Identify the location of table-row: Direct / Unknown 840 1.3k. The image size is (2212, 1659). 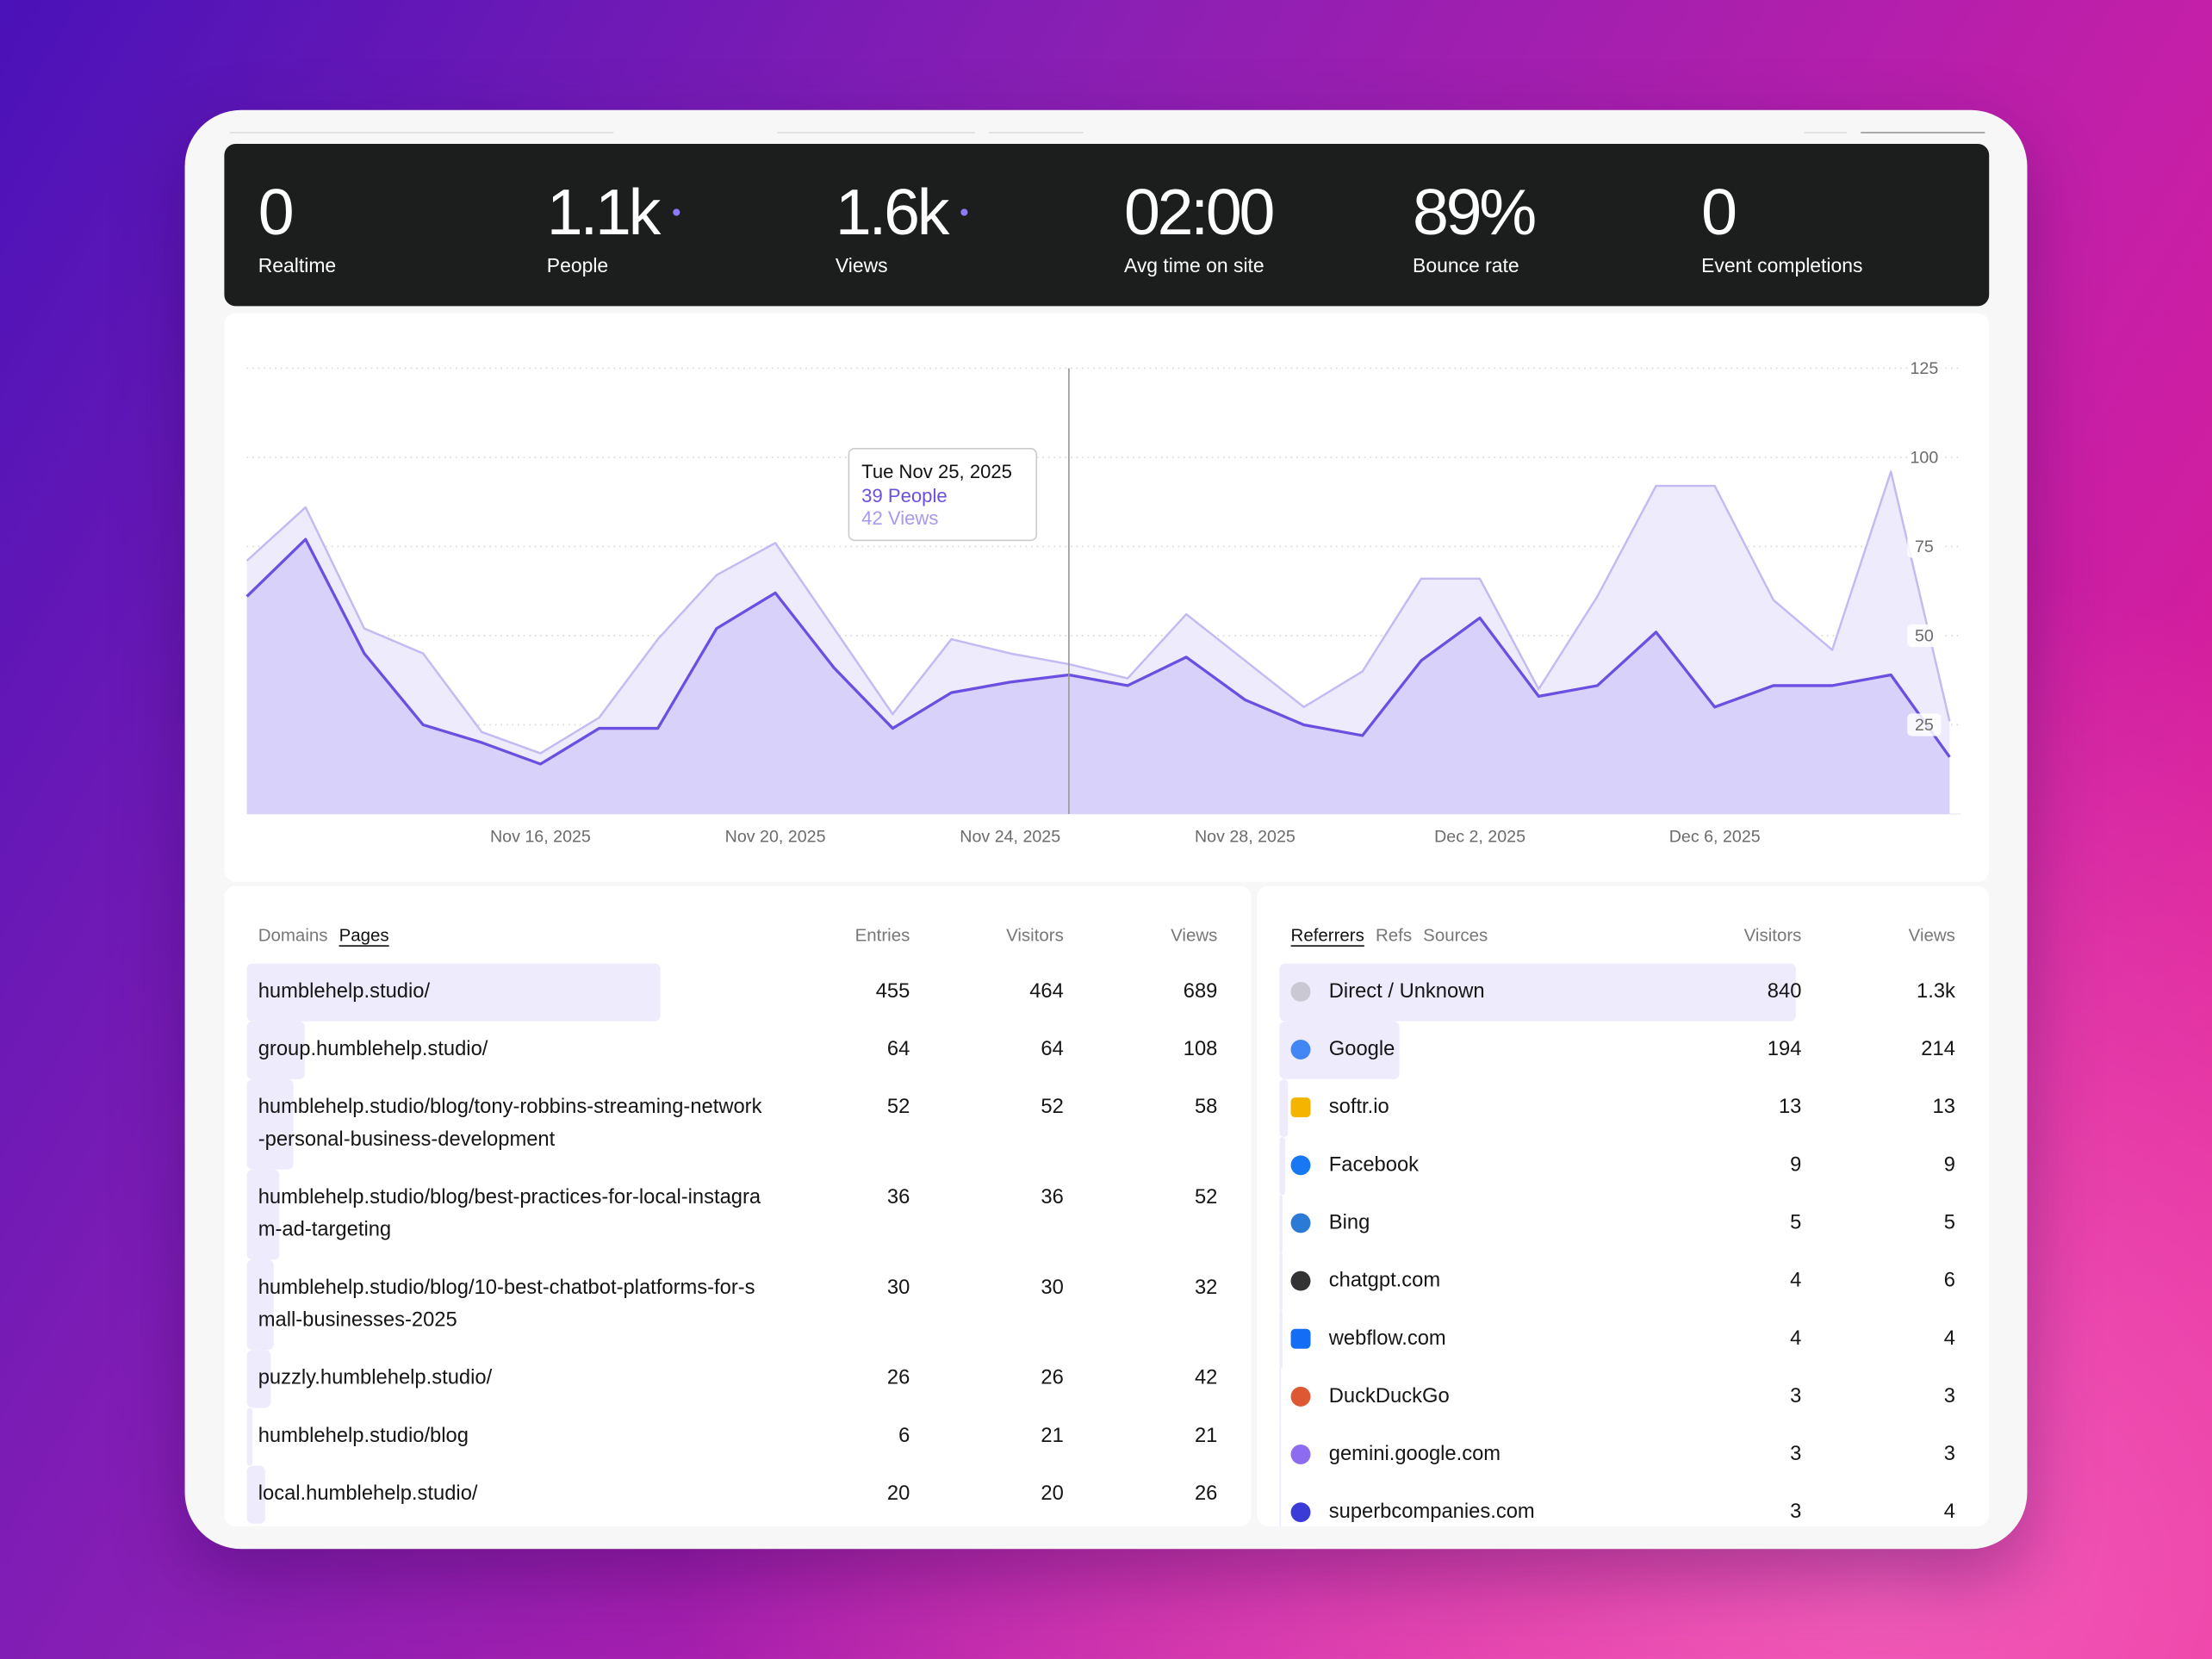
(1634, 992).